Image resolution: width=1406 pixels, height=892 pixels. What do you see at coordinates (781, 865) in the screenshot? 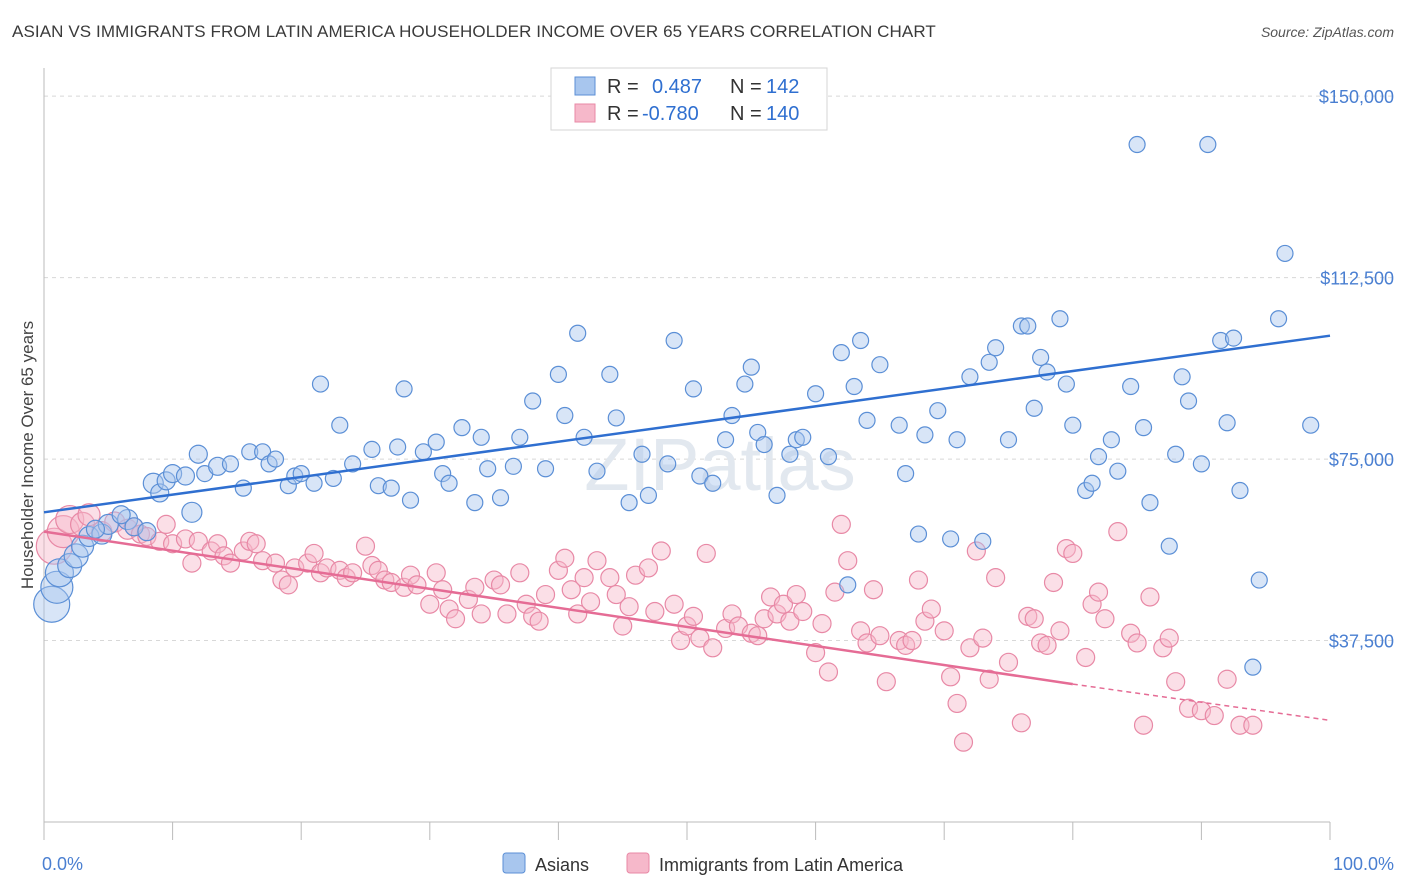
I see `bottom-legend-label-latin: Immigrants from Latin America` at bounding box center [781, 865].